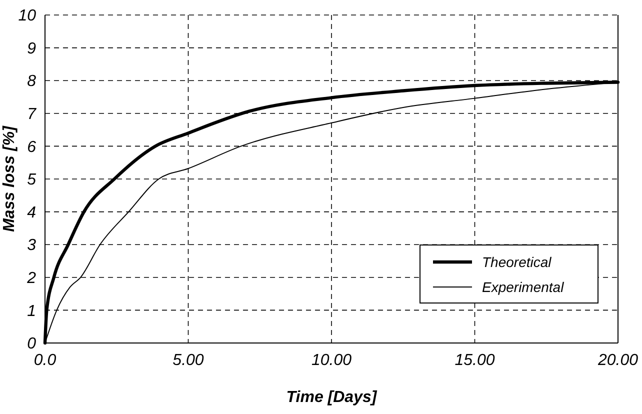 The width and height of the screenshot is (642, 414). What do you see at coordinates (617, 360) in the screenshot?
I see `x-tick-label: 20.00` at bounding box center [617, 360].